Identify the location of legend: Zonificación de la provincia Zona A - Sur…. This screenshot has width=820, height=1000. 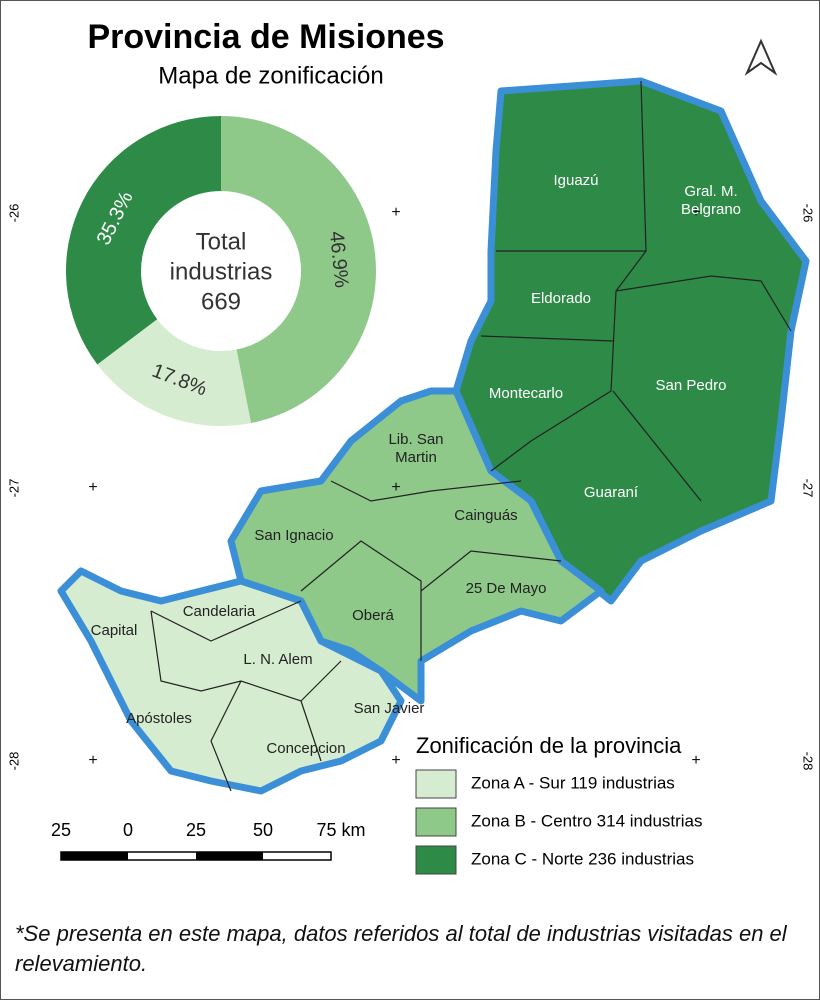
(559, 804).